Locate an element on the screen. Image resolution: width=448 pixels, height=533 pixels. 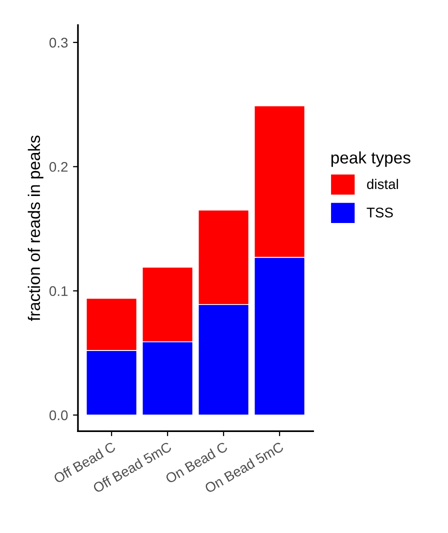
y-tick-label: 0.0 is located at coordinates (58, 415).